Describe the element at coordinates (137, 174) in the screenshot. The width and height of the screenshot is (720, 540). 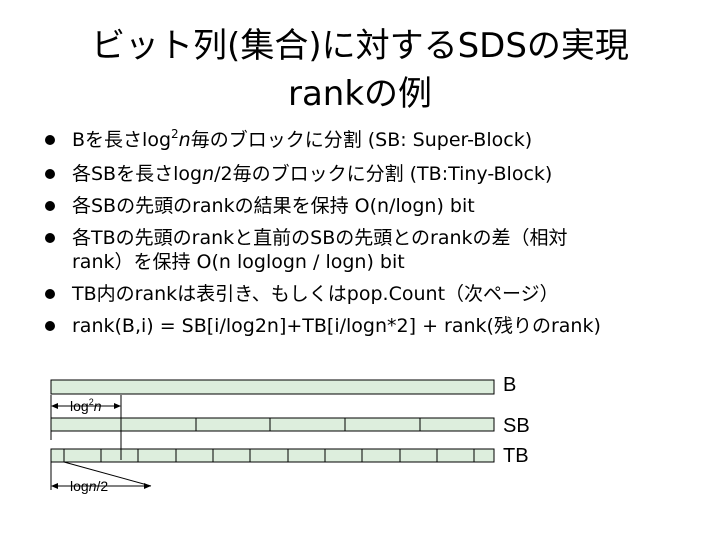
I see `bullet-text: 各SBを長さlog` at that location.